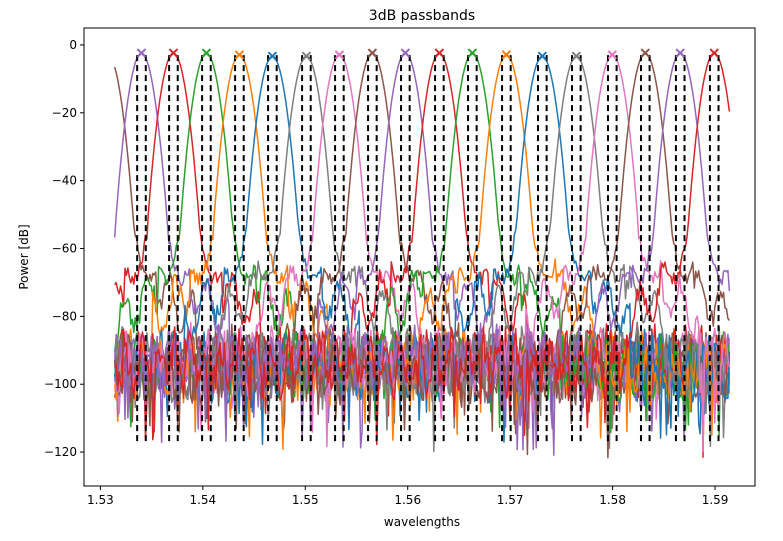  I want to click on x-axis-label: wavelengths, so click(422, 522).